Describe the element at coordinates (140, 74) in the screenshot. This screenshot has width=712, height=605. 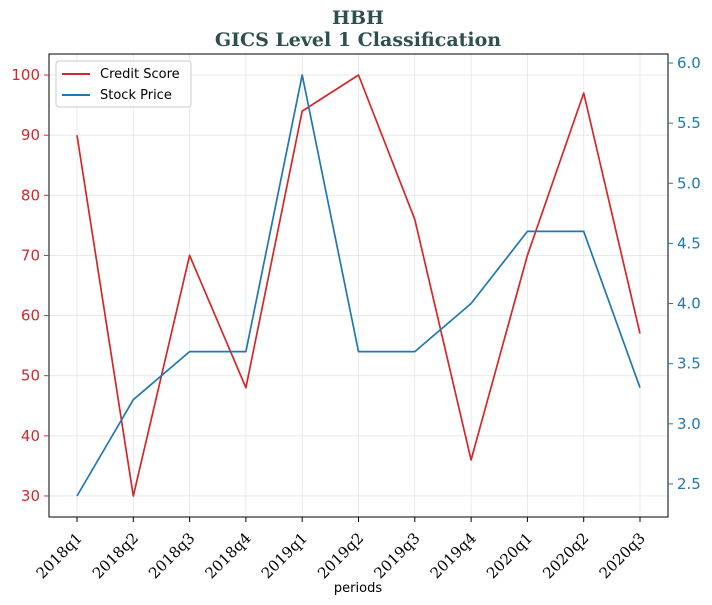
I see `legend-label-credit-score: Credit Score` at that location.